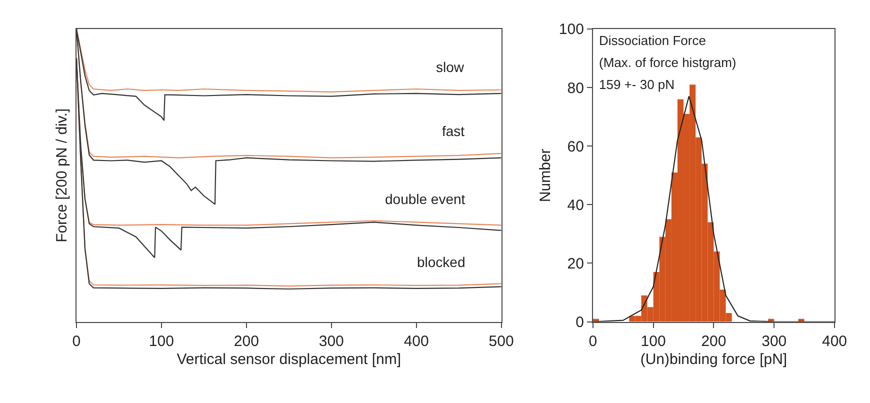 Image resolution: width=870 pixels, height=403 pixels. Describe the element at coordinates (441, 262) in the screenshot. I see `annotation: blocked` at that location.